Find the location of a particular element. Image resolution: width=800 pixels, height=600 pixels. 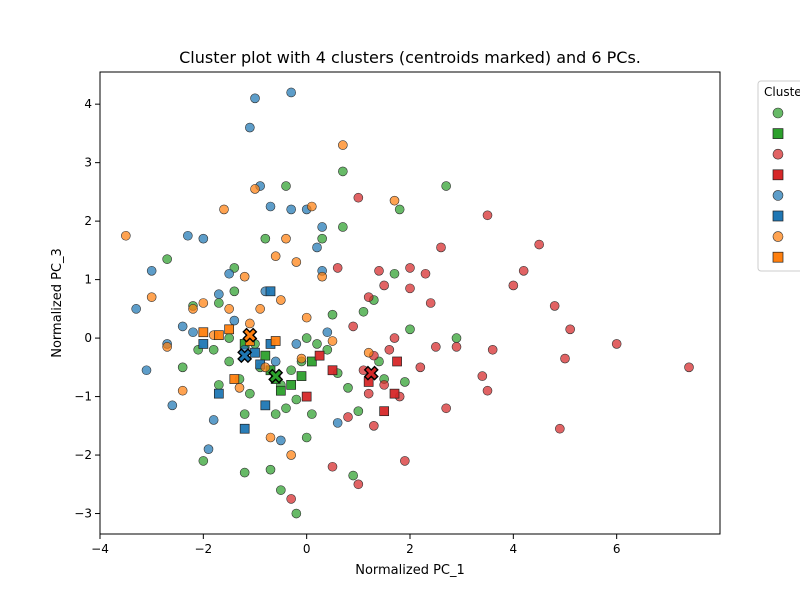

legend-title: Cluste is located at coordinates (782, 92).